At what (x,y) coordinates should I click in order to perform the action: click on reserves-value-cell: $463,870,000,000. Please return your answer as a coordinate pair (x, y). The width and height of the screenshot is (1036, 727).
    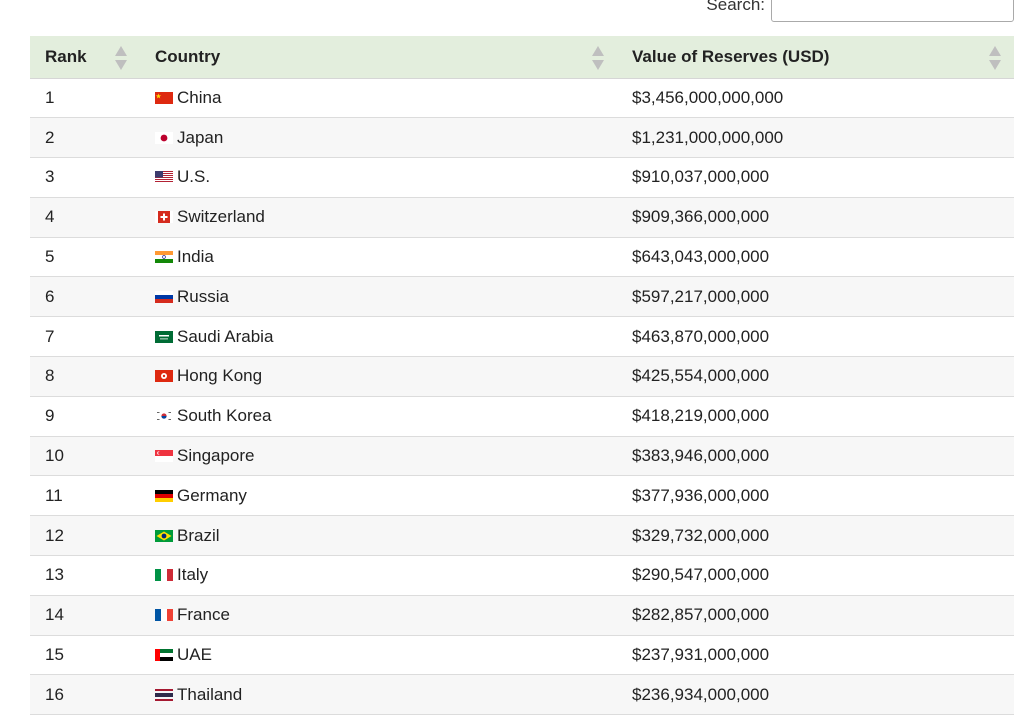
    Looking at the image, I should click on (815, 337).